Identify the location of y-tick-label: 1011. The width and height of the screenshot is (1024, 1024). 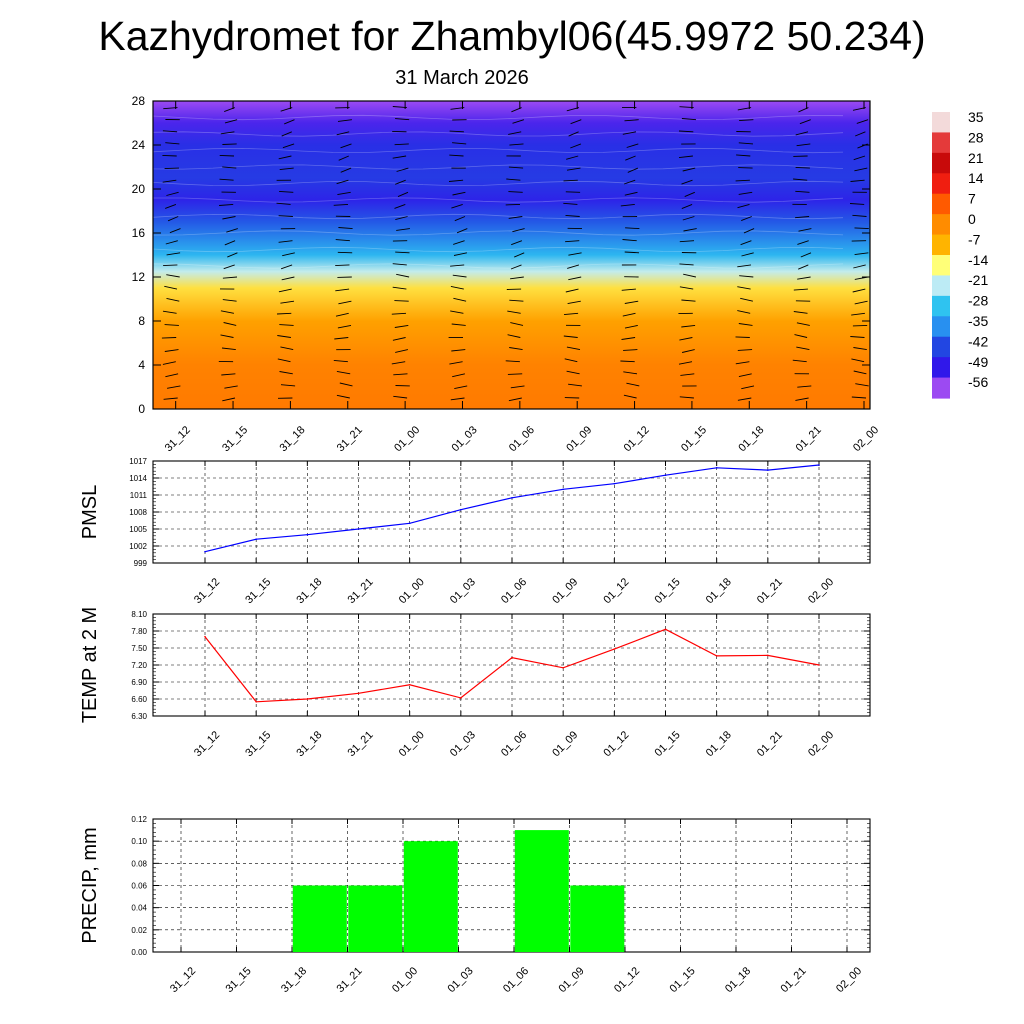
(139, 495).